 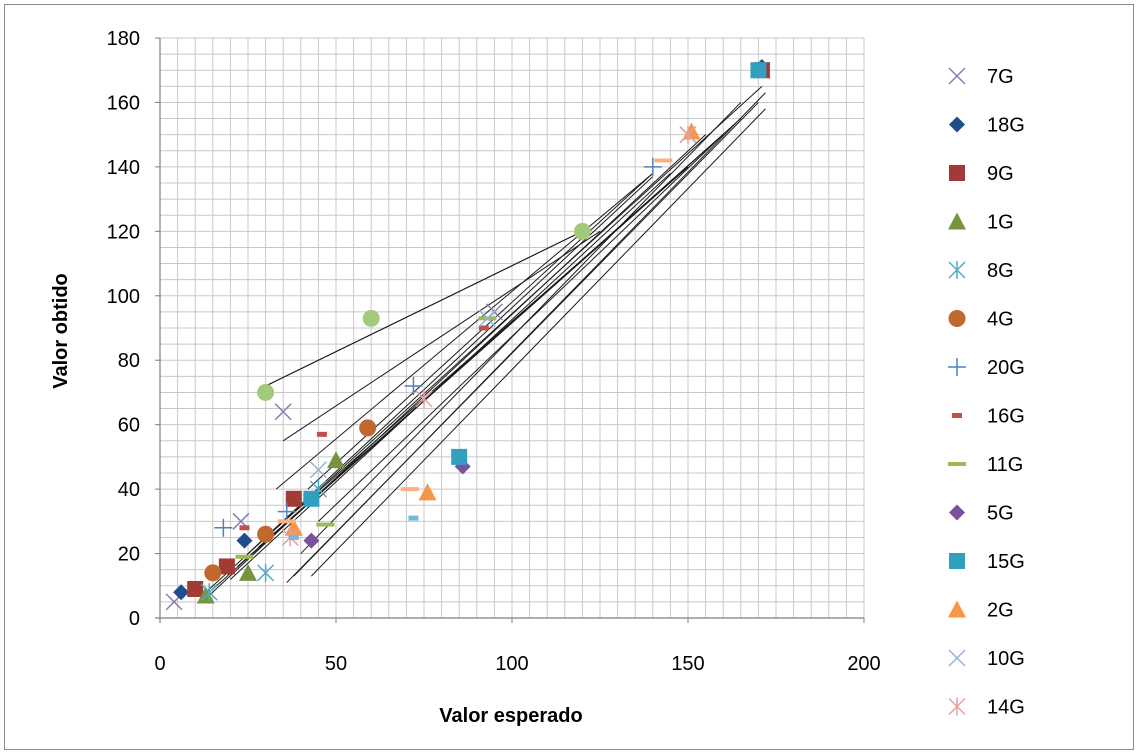 What do you see at coordinates (1006, 659) in the screenshot?
I see `legend-label: 10G` at bounding box center [1006, 659].